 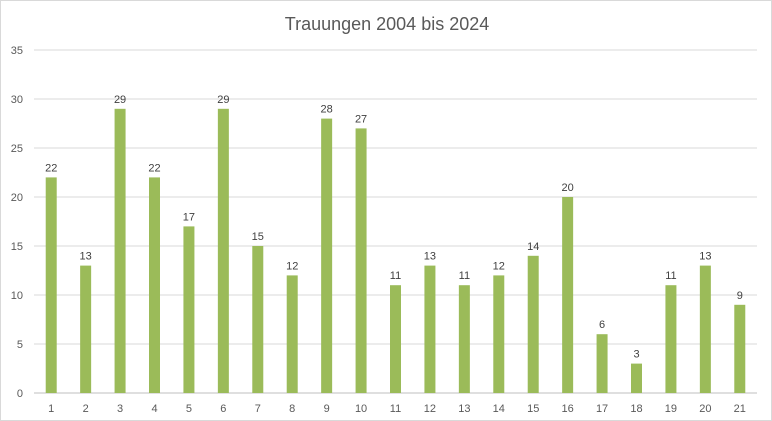 I want to click on x-tick-label: 3, so click(x=120, y=409).